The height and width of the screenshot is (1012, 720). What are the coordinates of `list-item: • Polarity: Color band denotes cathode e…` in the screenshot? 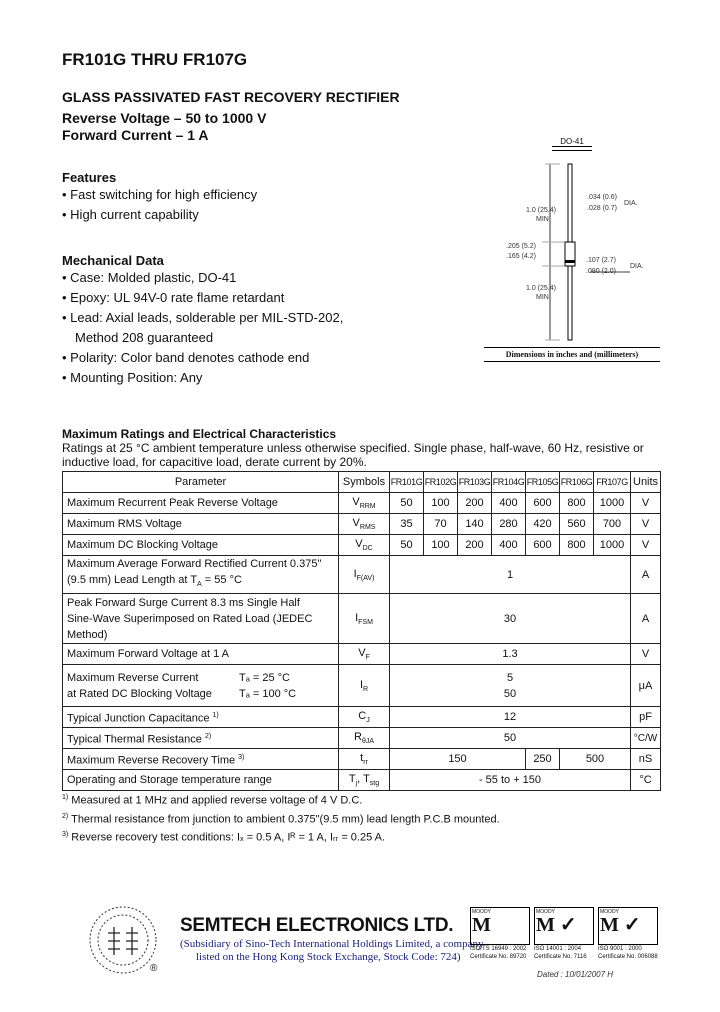 It's located at (186, 357).